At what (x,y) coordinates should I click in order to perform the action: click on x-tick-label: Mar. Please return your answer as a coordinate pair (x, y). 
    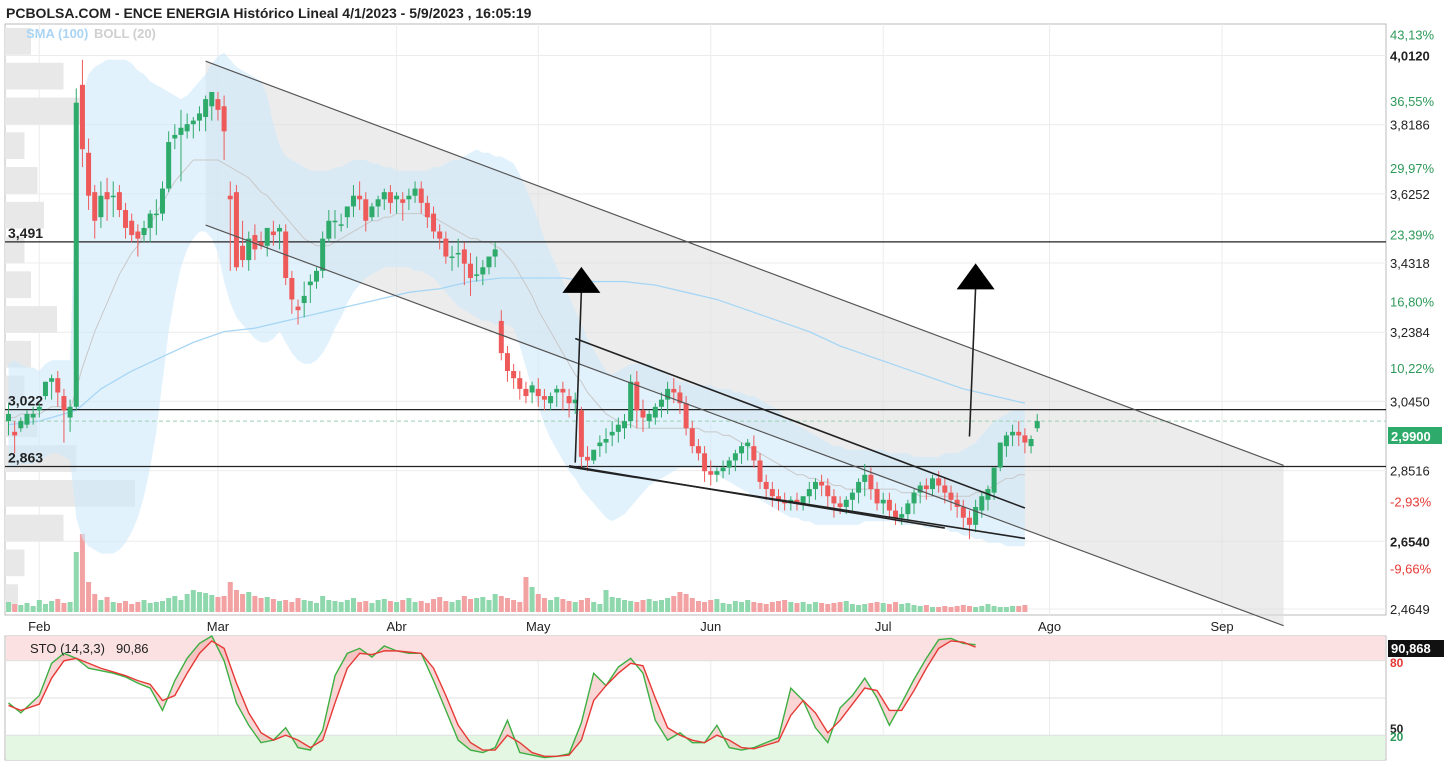
    Looking at the image, I should click on (218, 626).